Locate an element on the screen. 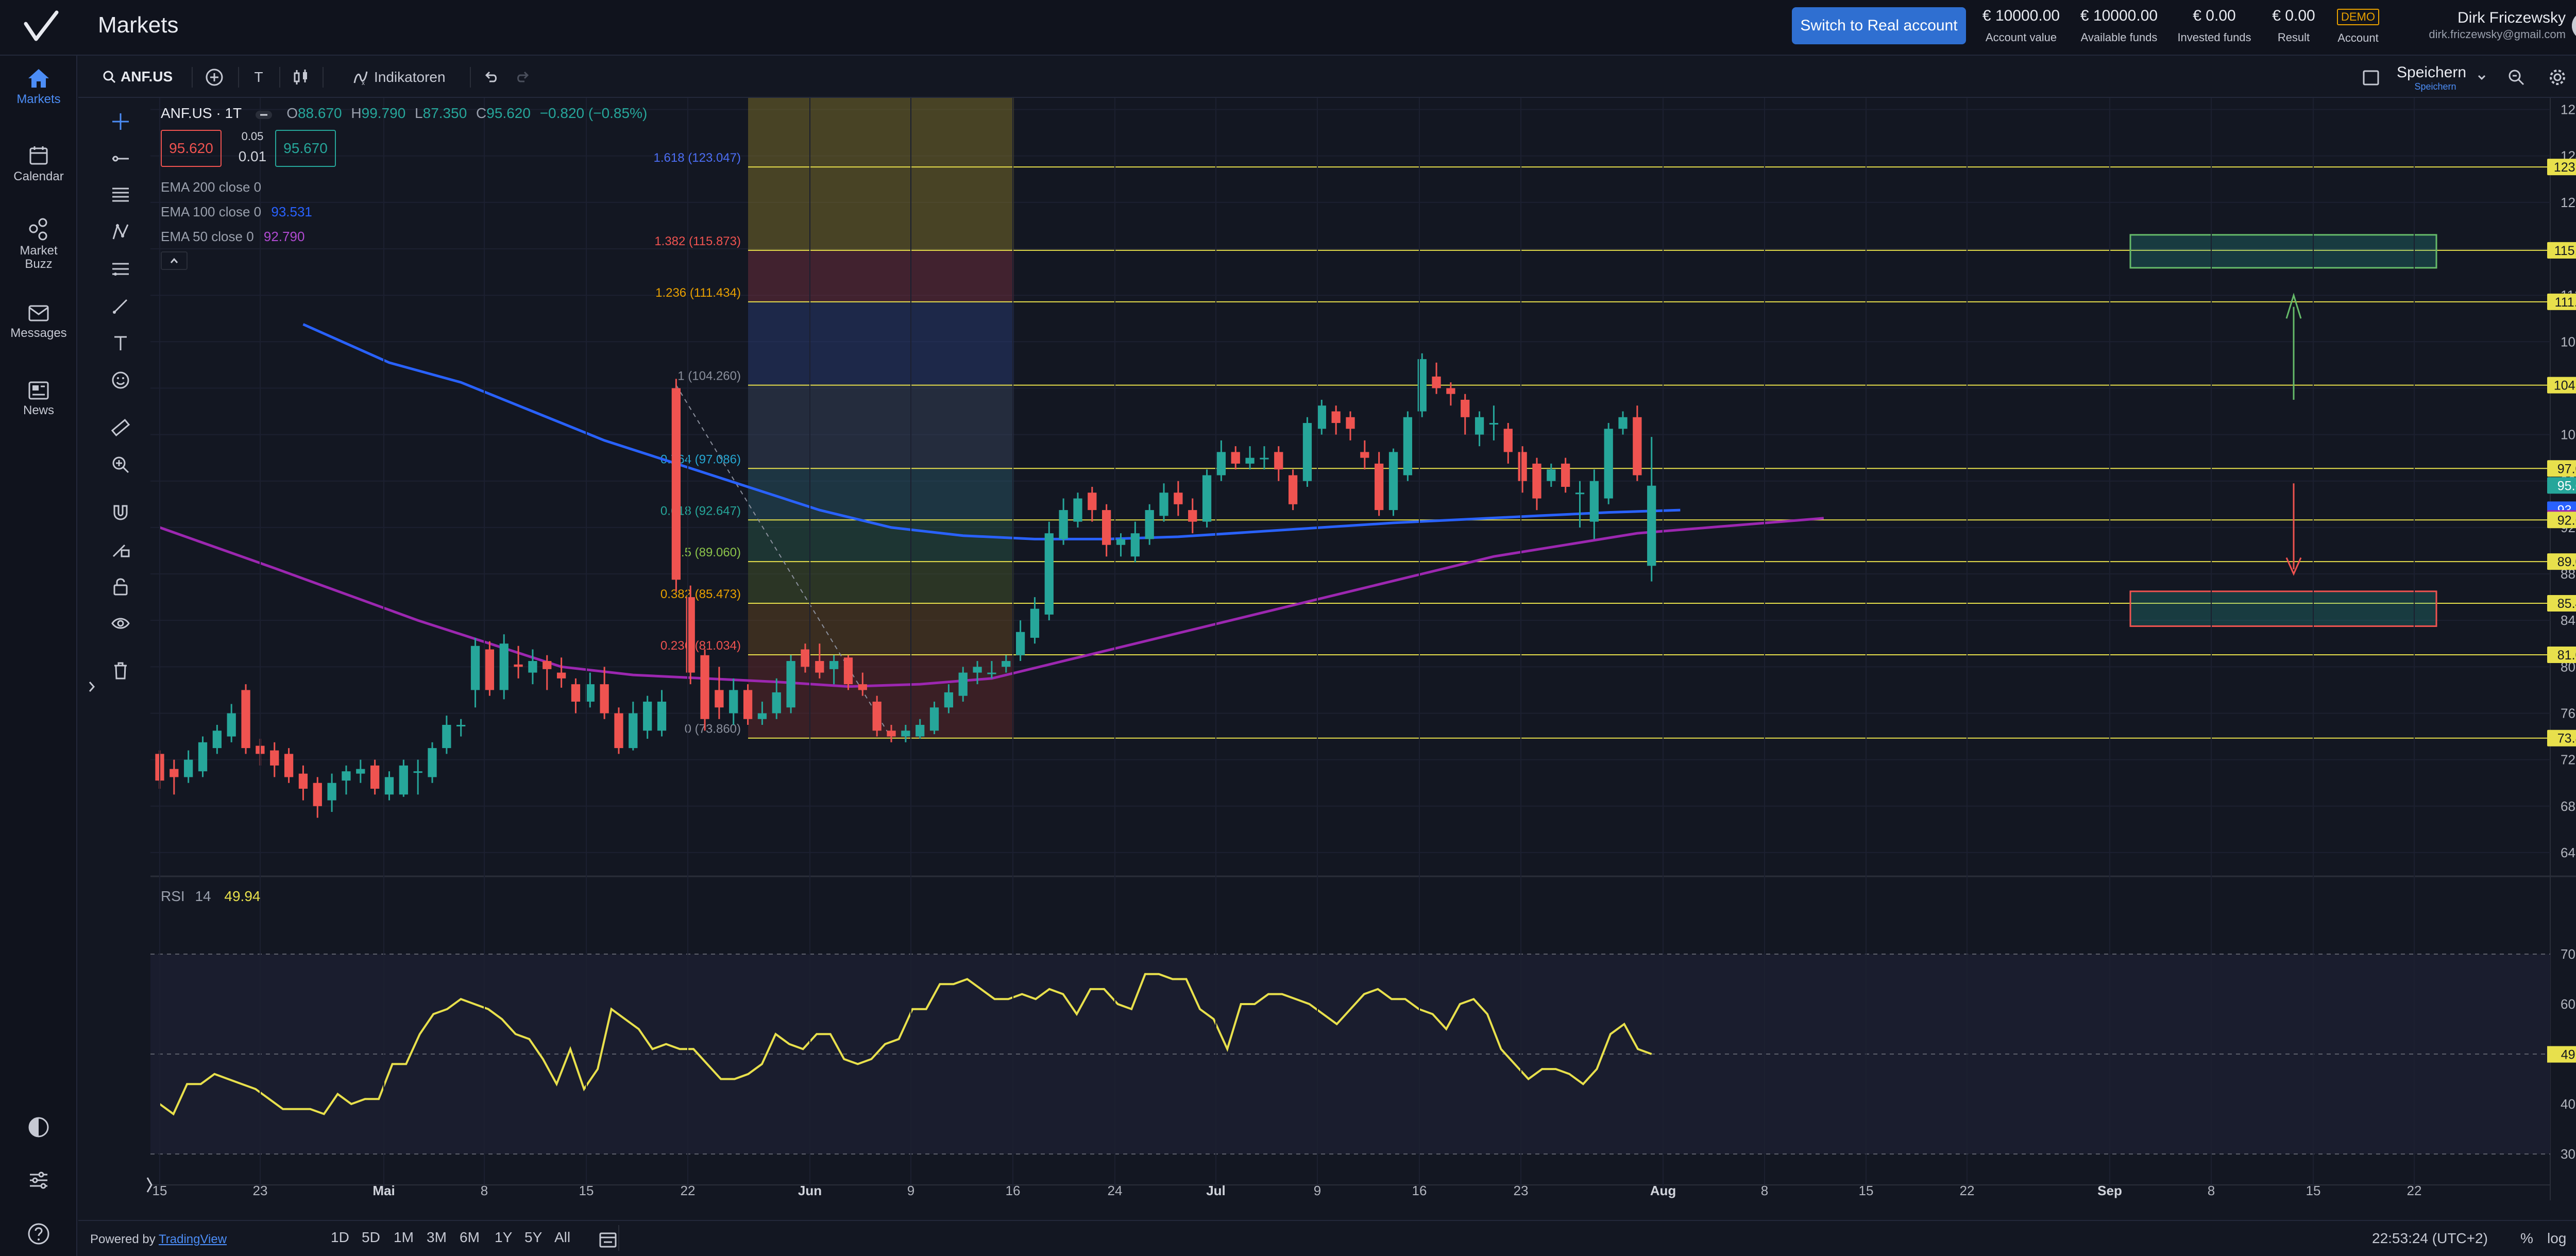 This screenshot has width=2576, height=1256. save-dropdown is located at coordinates (2481, 77).